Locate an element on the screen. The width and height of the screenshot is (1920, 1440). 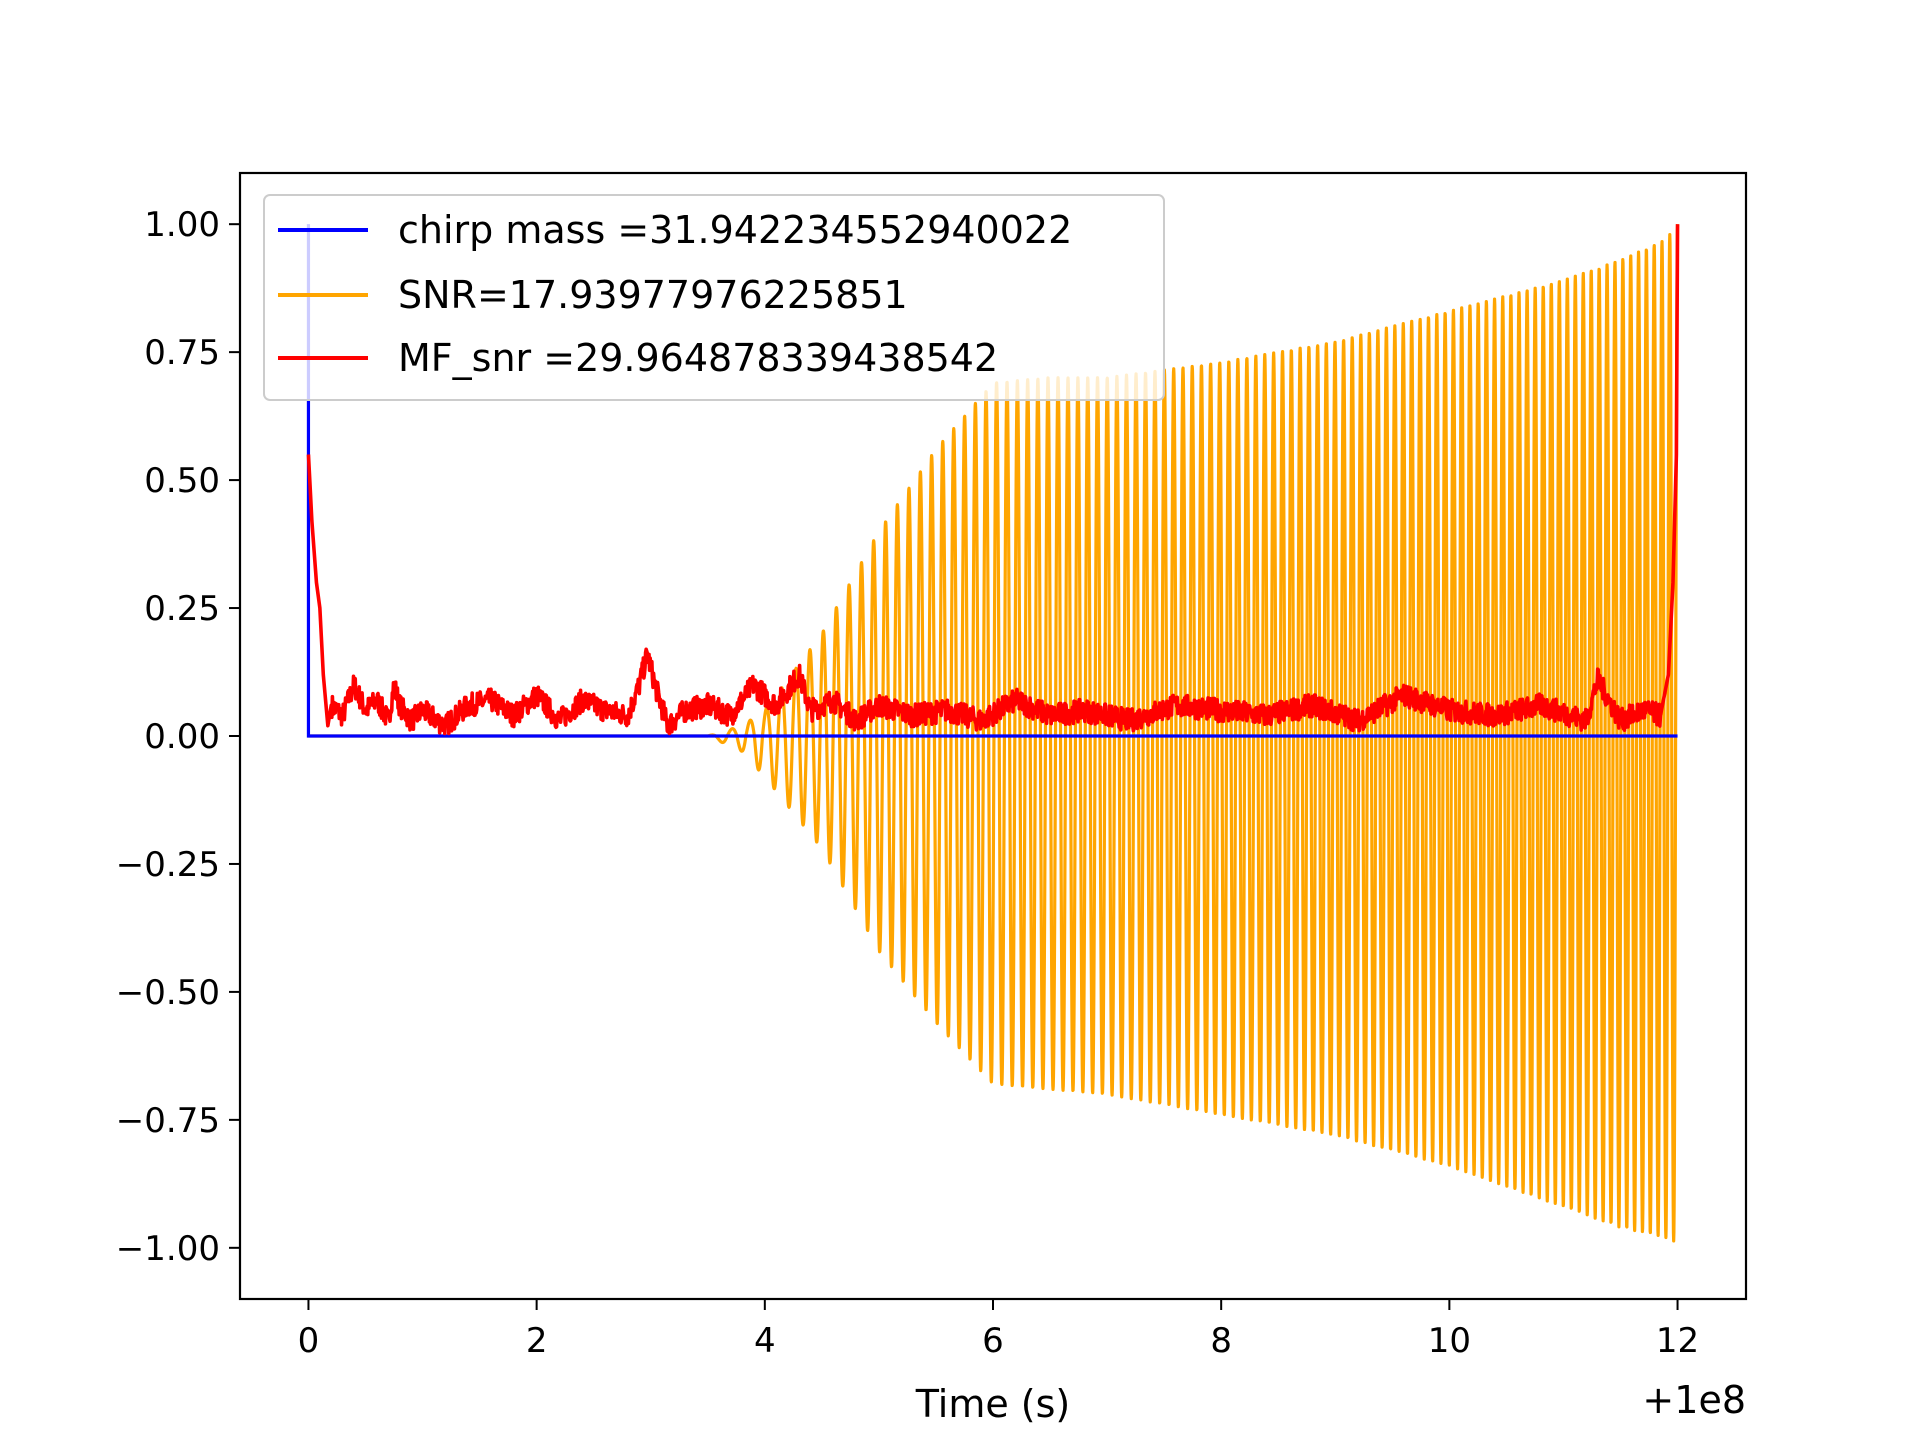
y-tick-label: −0.50 is located at coordinates (168, 993).